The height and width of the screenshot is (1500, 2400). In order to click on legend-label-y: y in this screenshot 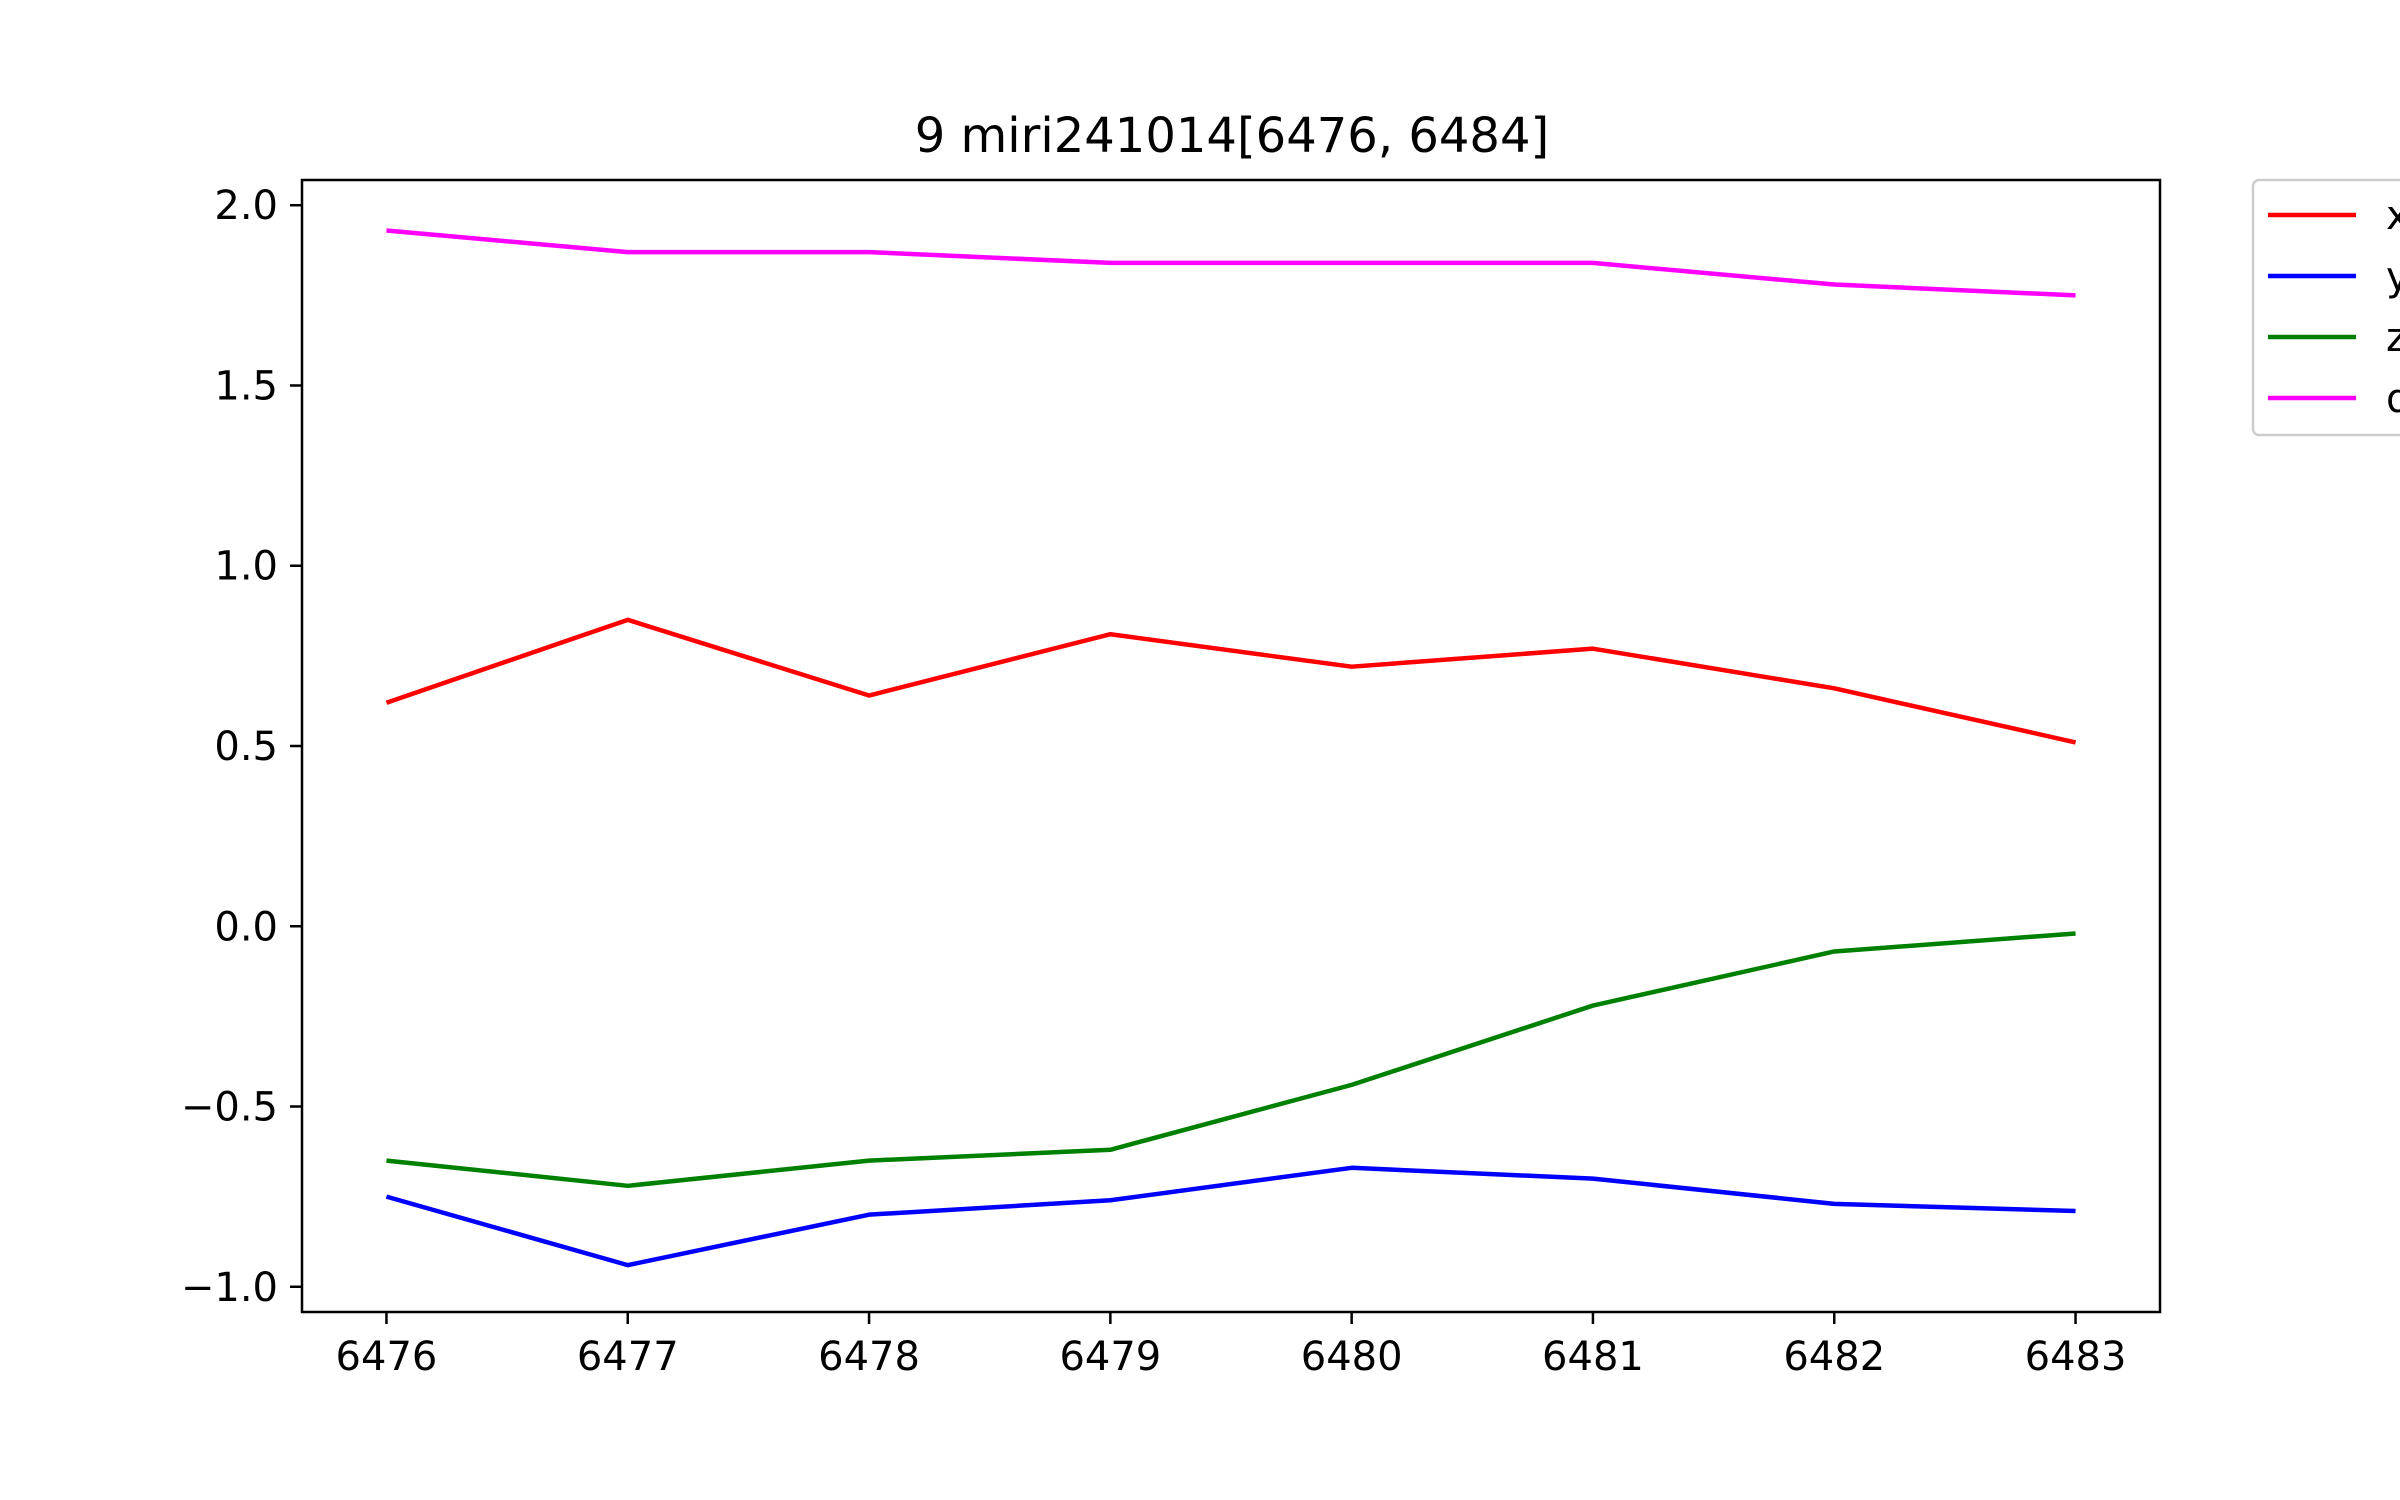, I will do `click(2393, 277)`.